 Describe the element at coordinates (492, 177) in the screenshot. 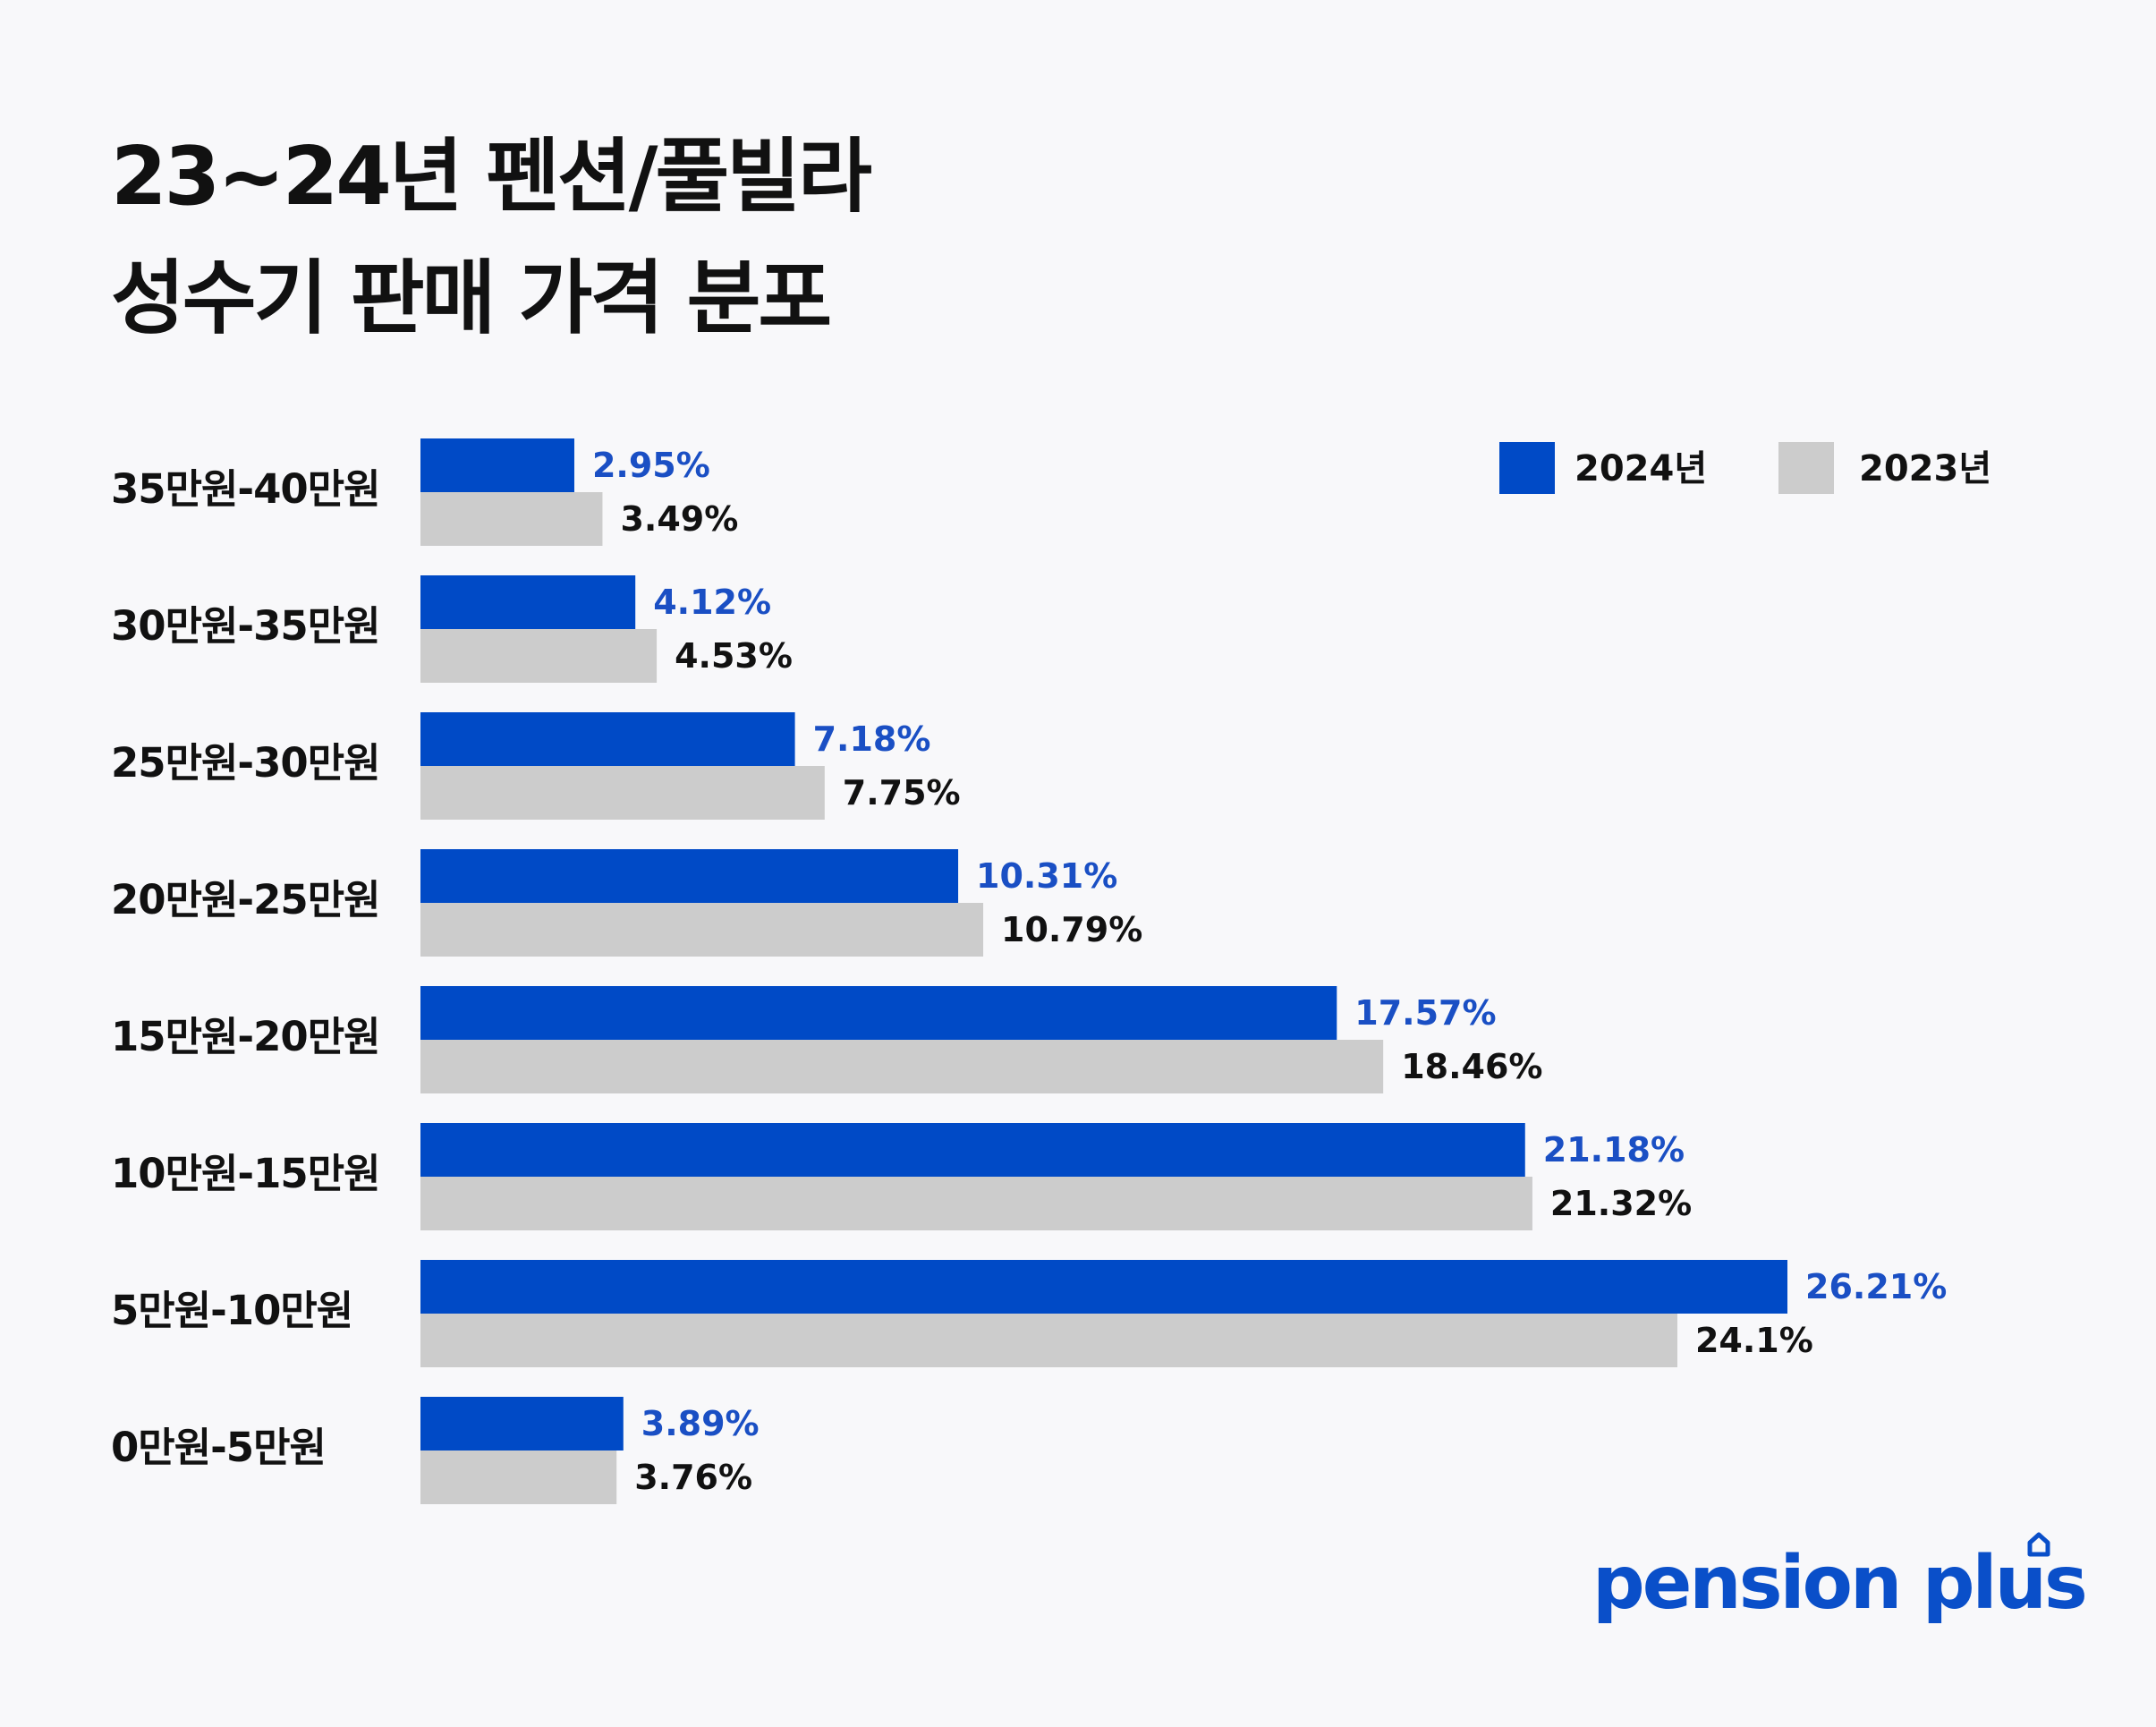

I see `chart-title-line-1: 23~24년 펜션/풀빌라` at that location.